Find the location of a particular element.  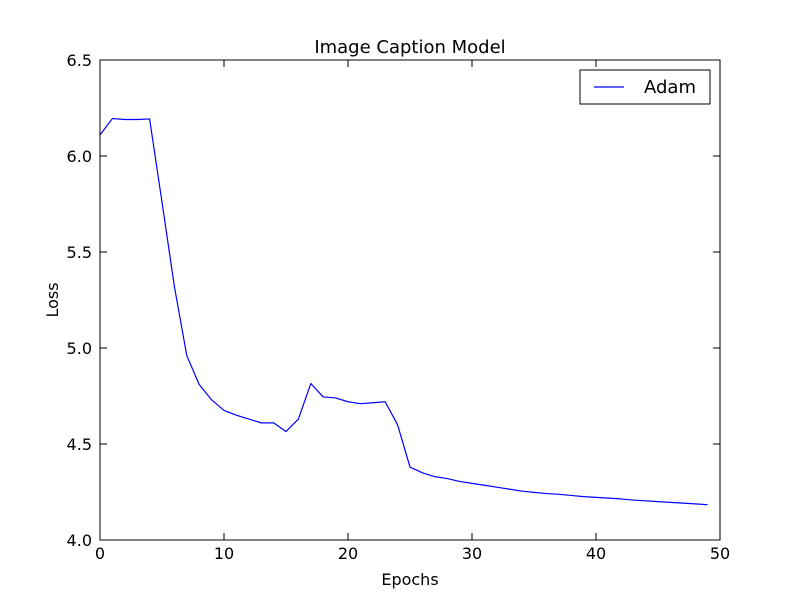

y-tick-label: 4.5 is located at coordinates (79, 444).